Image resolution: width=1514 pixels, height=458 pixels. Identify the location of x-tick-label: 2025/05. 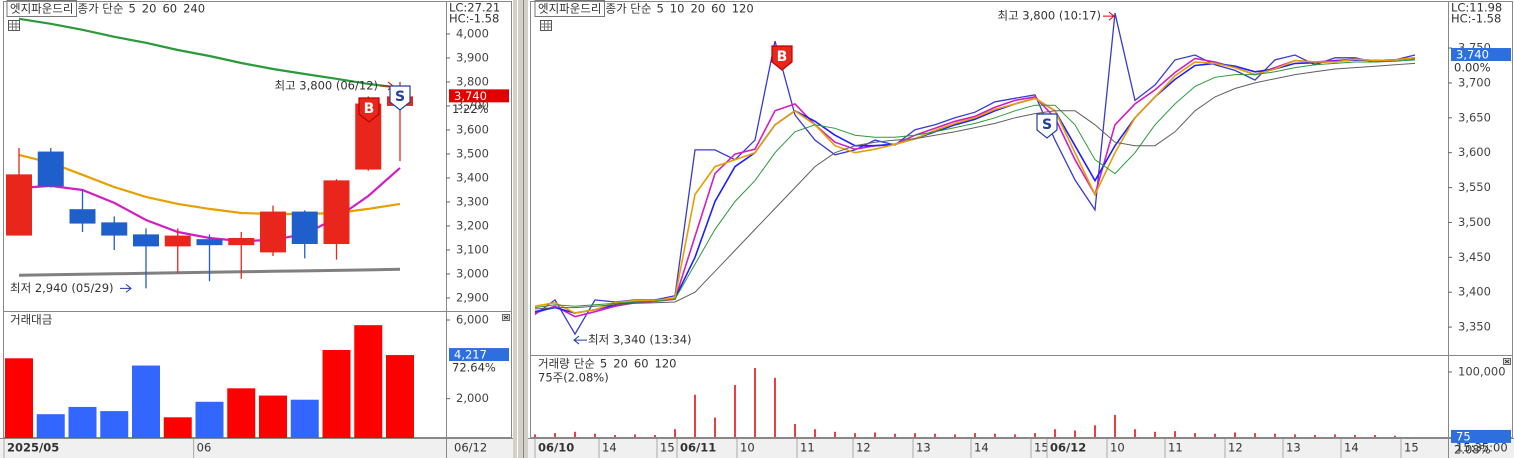
(33, 448).